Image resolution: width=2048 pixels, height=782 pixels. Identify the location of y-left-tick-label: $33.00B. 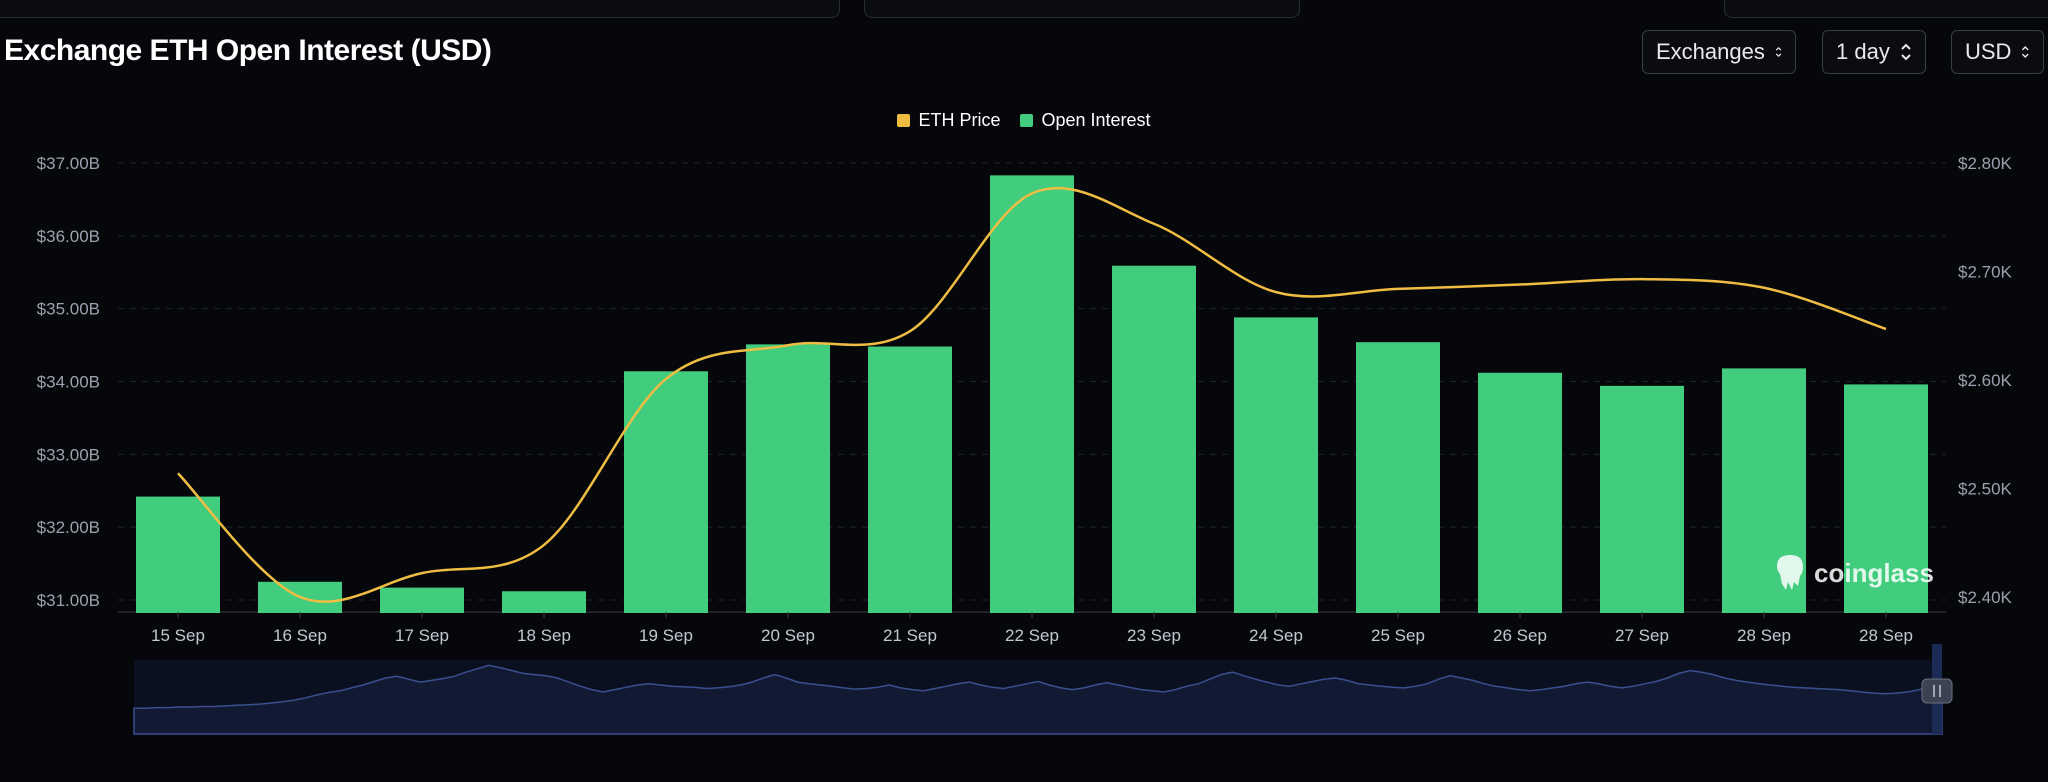
(68, 454).